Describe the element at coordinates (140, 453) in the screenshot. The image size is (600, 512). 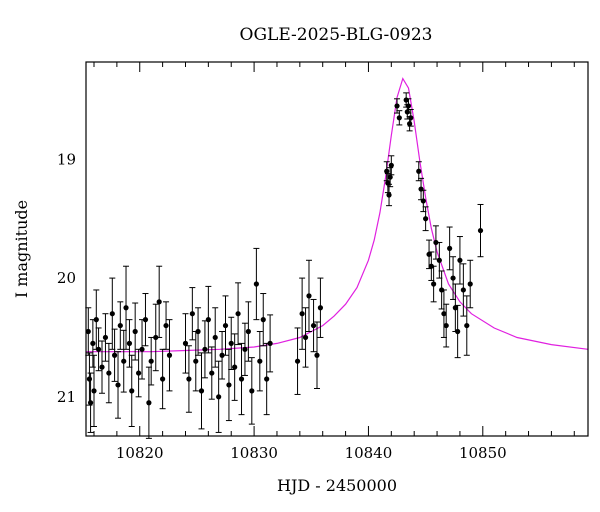
I see `x-tick-label: 10820` at that location.